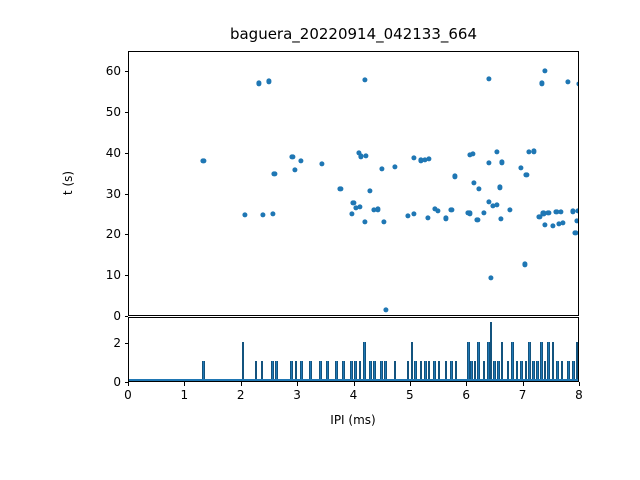 This screenshot has width=640, height=480. Describe the element at coordinates (113, 234) in the screenshot. I see `scatter-y-tick-label: 20` at that location.